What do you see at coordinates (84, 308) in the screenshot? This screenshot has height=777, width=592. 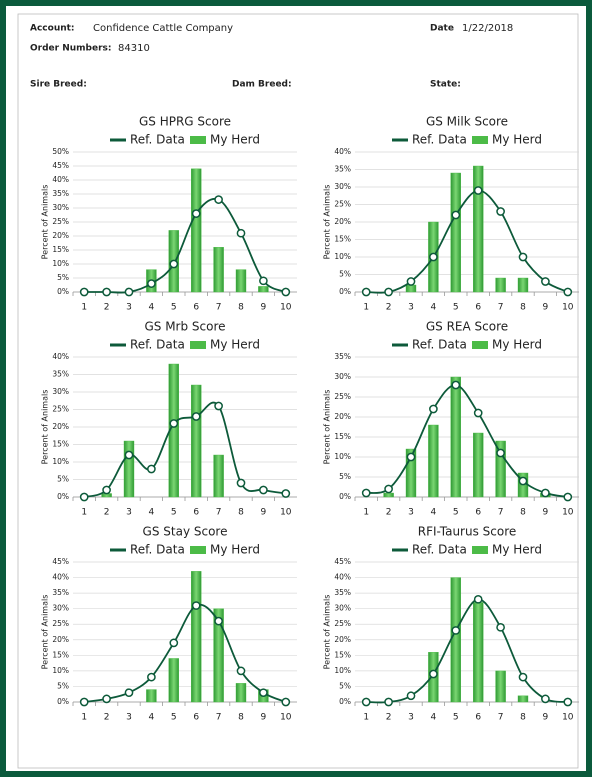 I see `x-tick-label: 1` at bounding box center [84, 308].